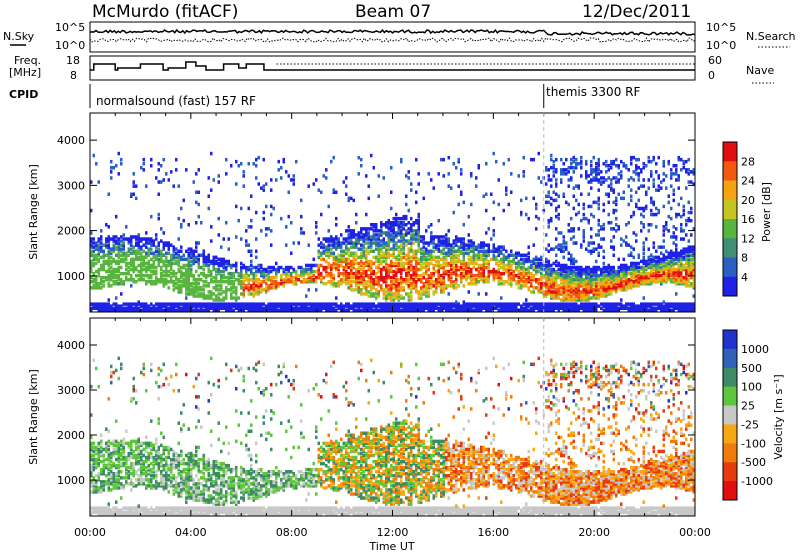  I want to click on noise-left-label: N.Sky, so click(19, 36).